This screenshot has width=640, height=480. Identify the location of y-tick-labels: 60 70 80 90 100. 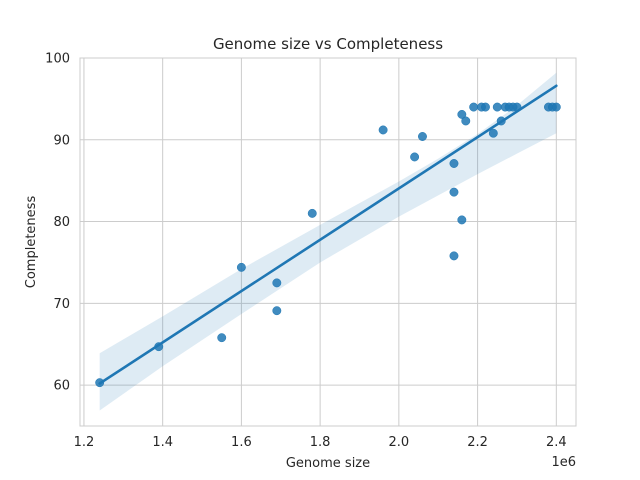
(57, 223).